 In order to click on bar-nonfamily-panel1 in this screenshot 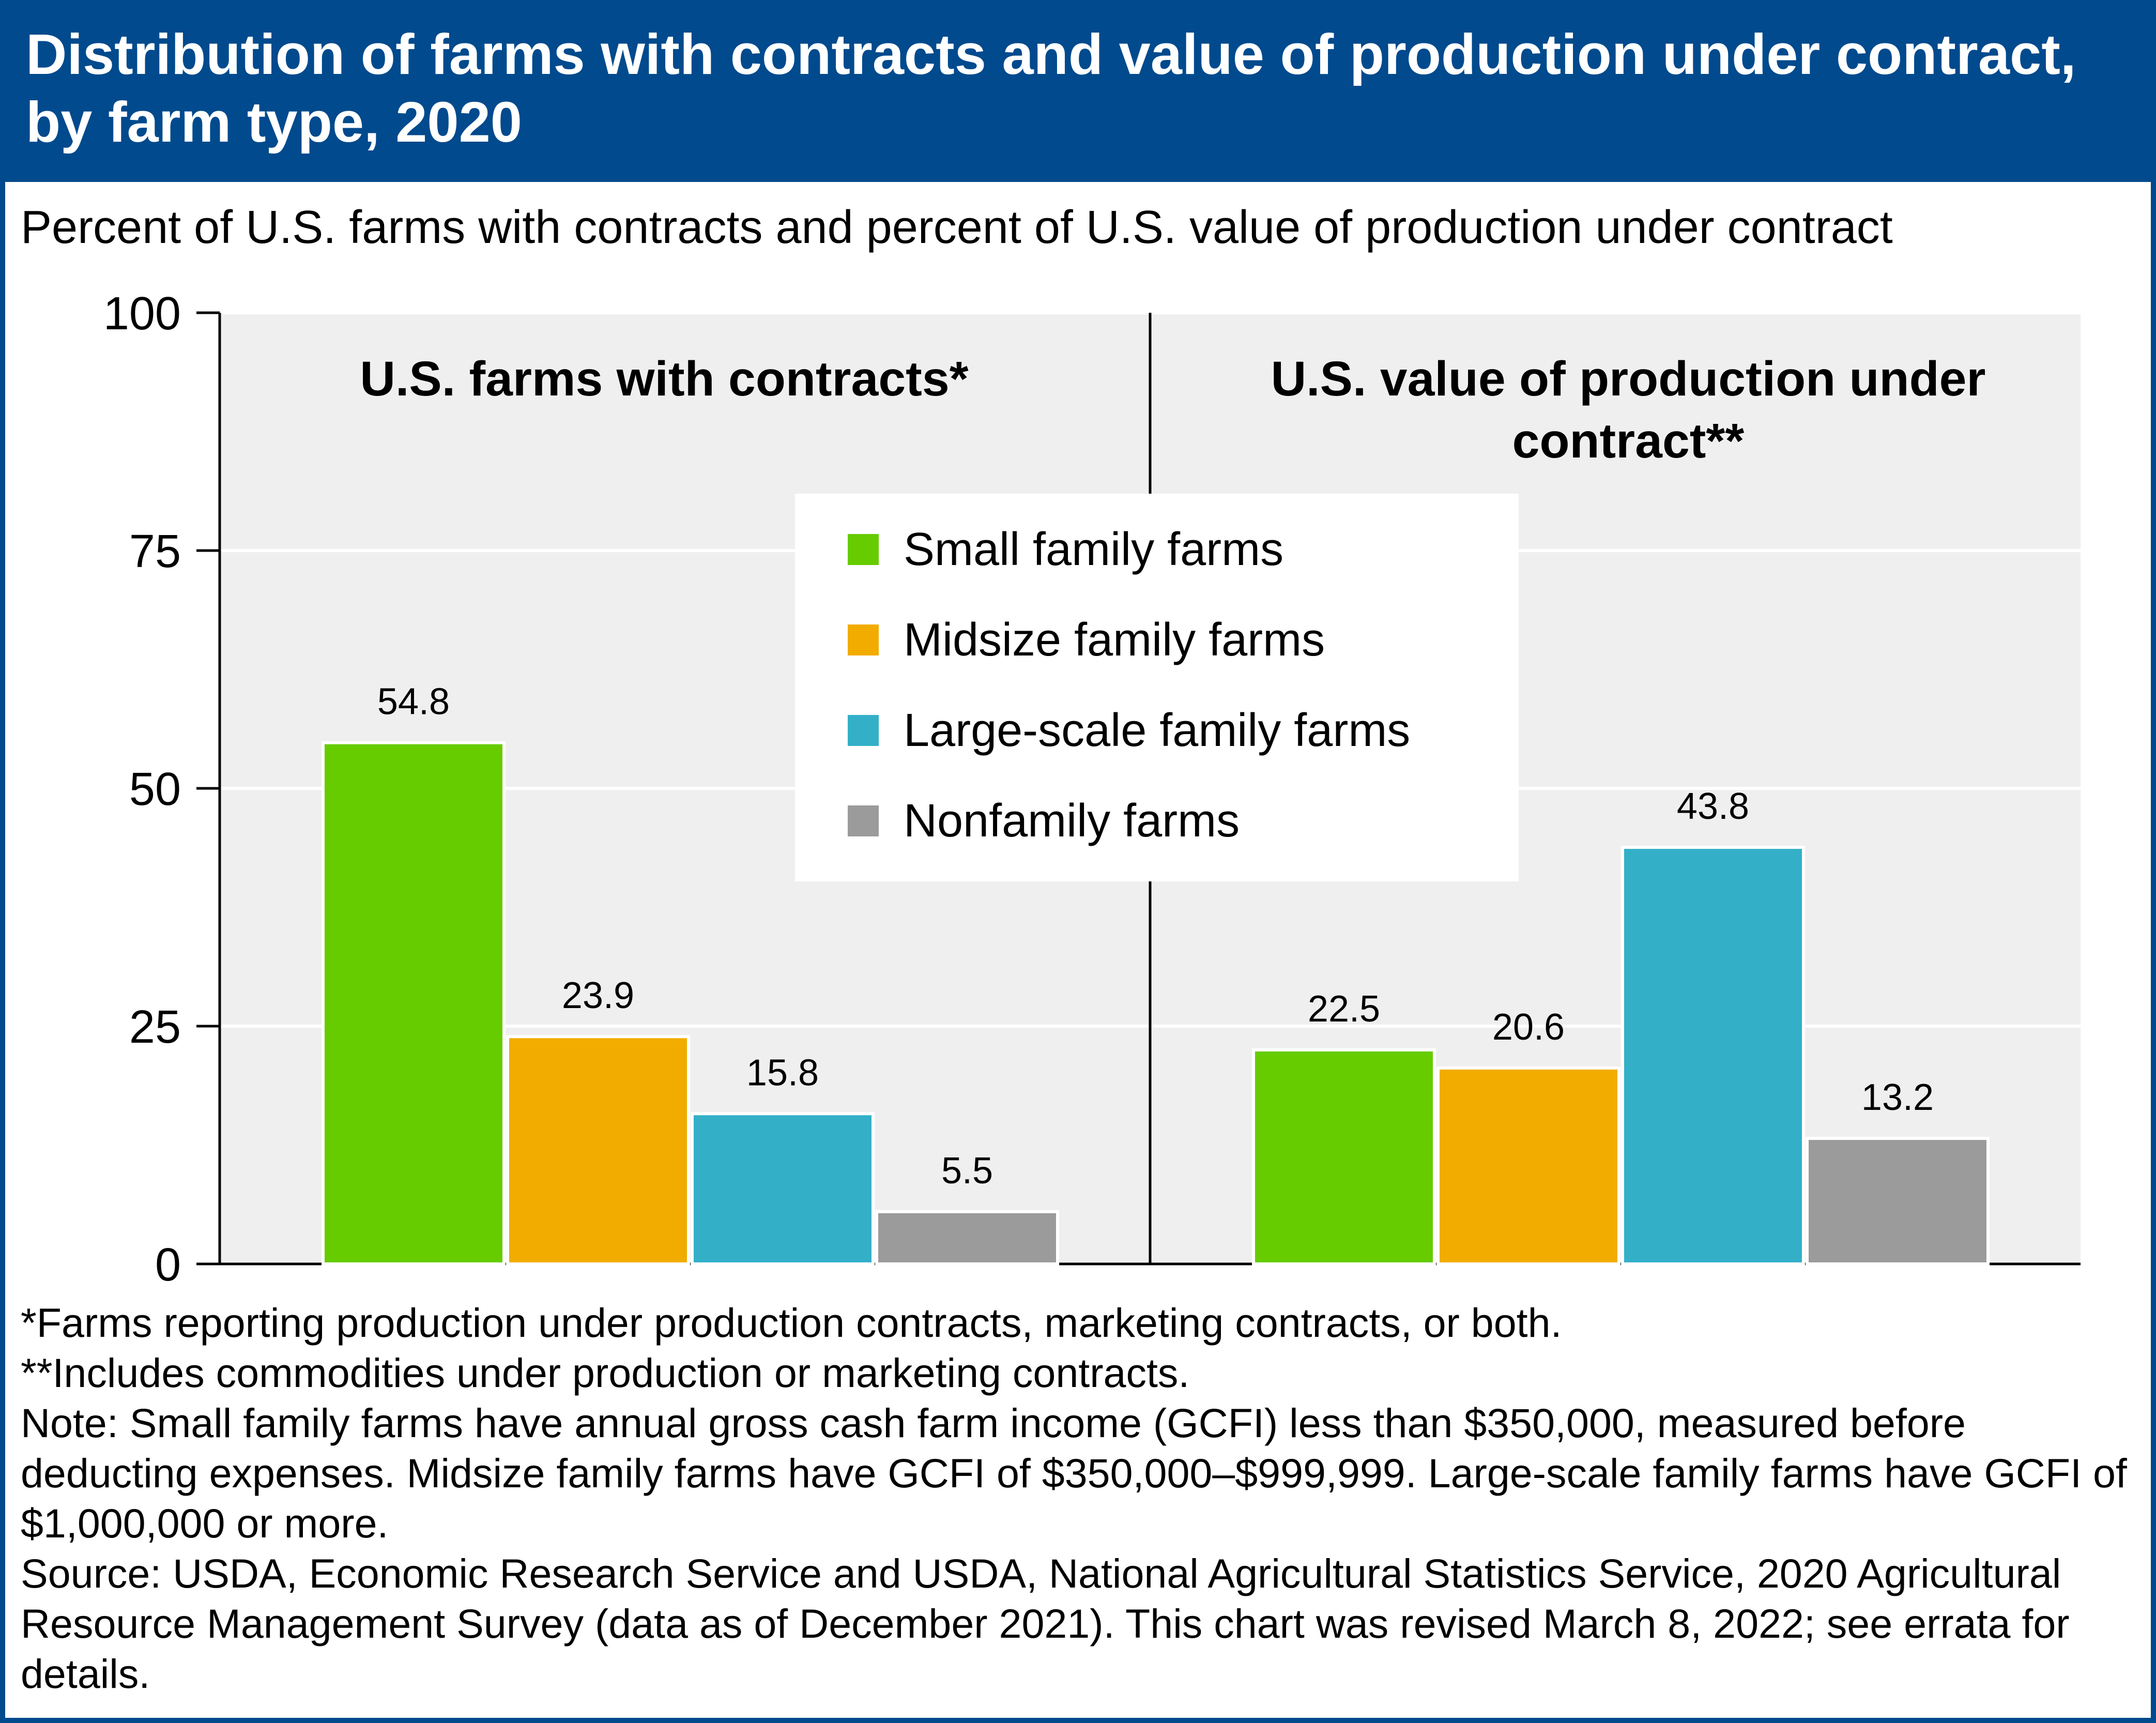, I will do `click(967, 1238)`.